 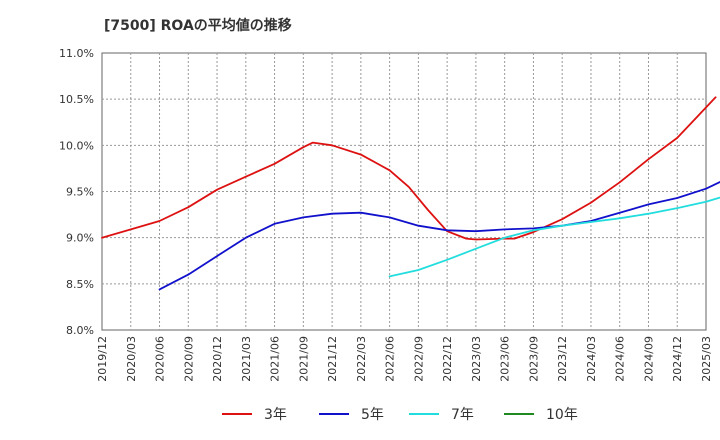 What do you see at coordinates (677, 359) in the screenshot?
I see `x-tick-label: 2024/12` at bounding box center [677, 359].